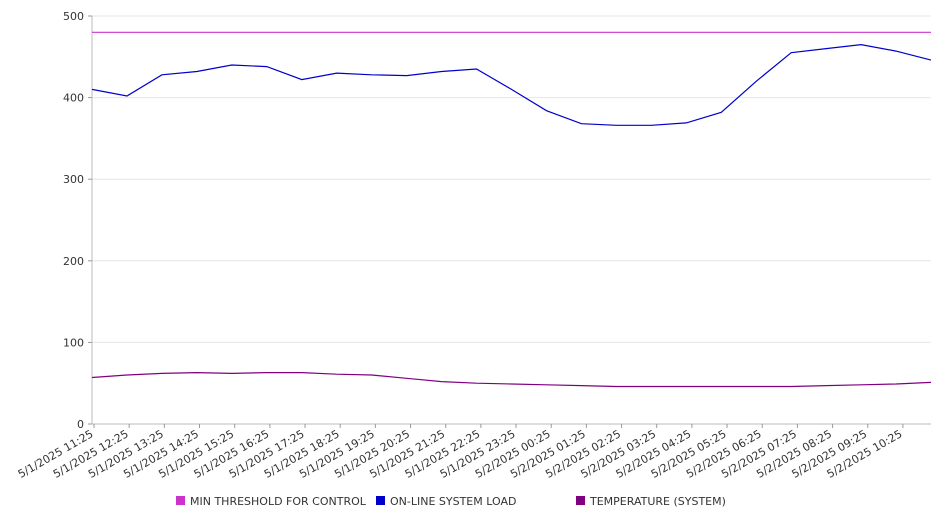 This screenshot has width=946, height=526. I want to click on y-tick-label: 300, so click(73, 179).